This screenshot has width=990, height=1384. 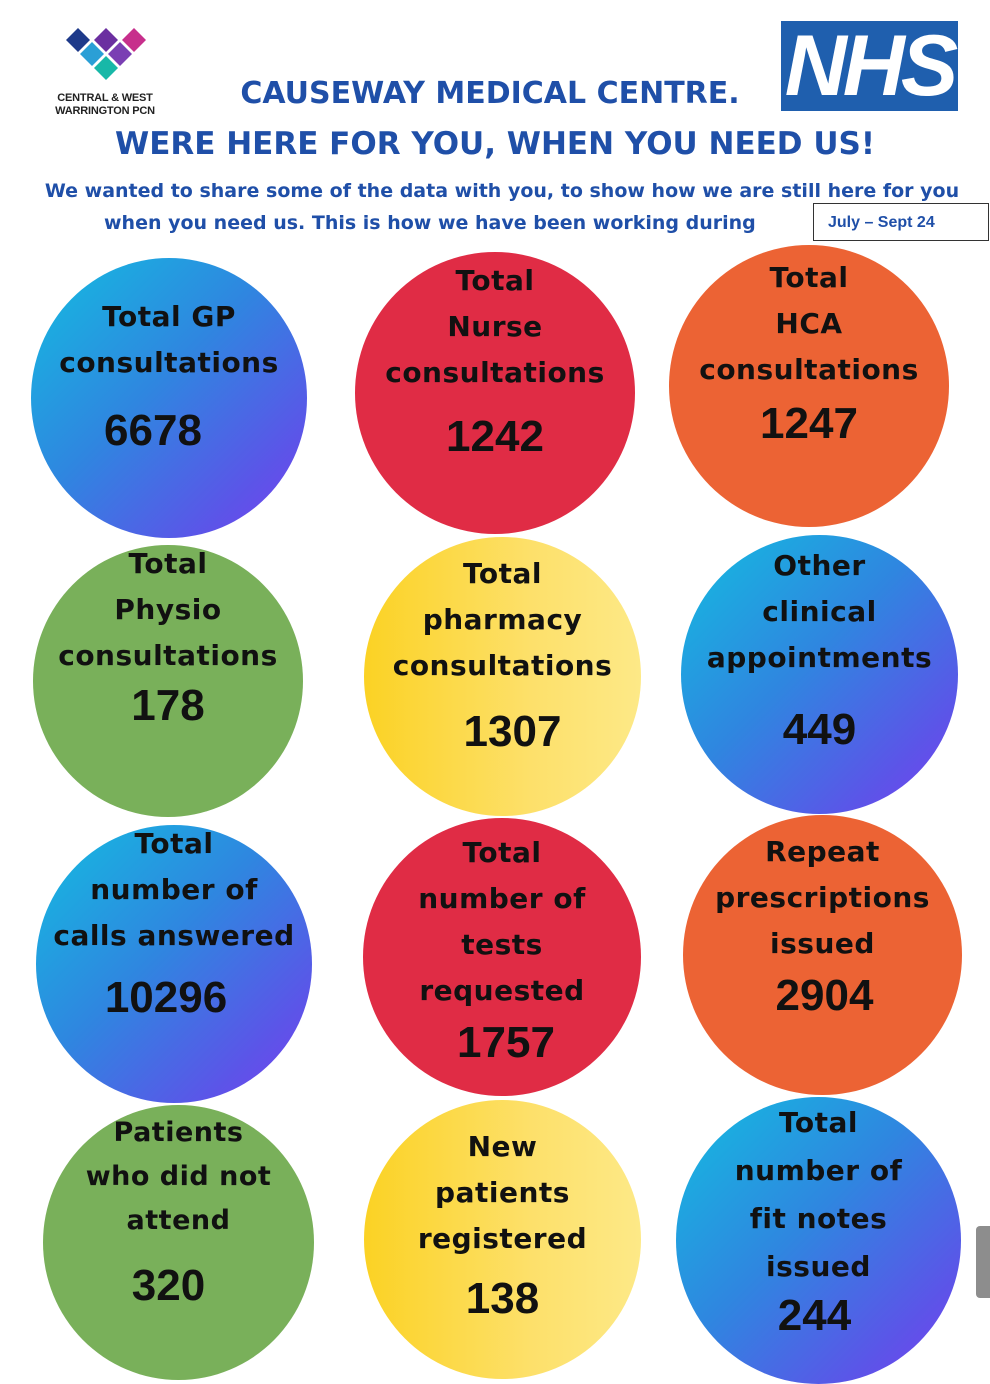 What do you see at coordinates (166, 997) in the screenshot?
I see `stat-value: 10296` at bounding box center [166, 997].